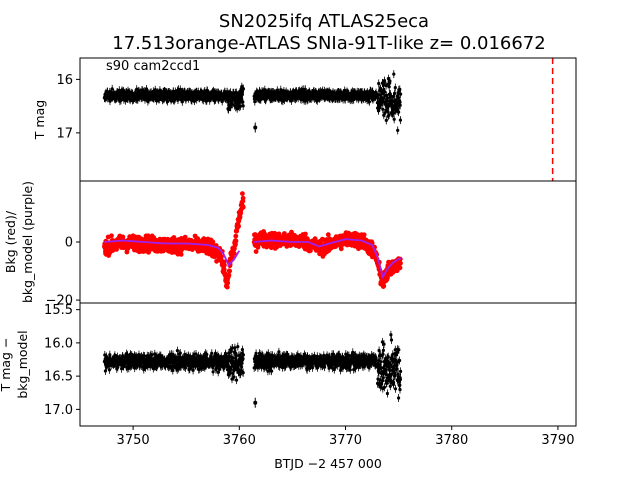  I want to click on y-tick-label: 16.0, so click(58, 343).